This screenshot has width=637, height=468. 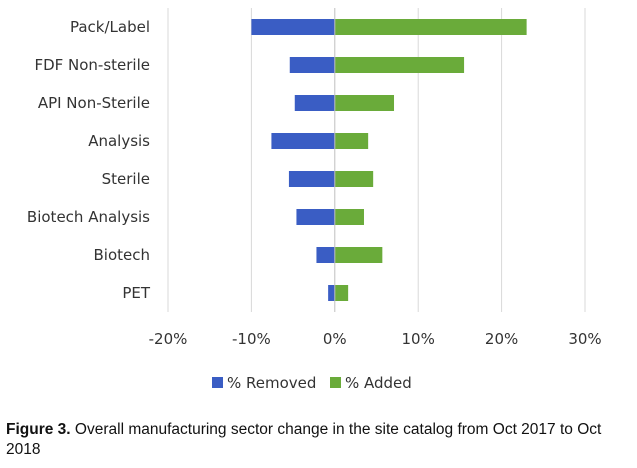 What do you see at coordinates (251, 339) in the screenshot?
I see `x-tick-label-1: -10%` at bounding box center [251, 339].